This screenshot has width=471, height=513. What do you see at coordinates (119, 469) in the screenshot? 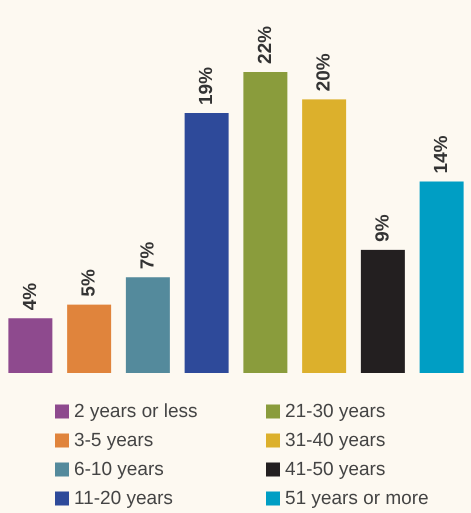
I see `legend-label: 6-10 years` at bounding box center [119, 469].